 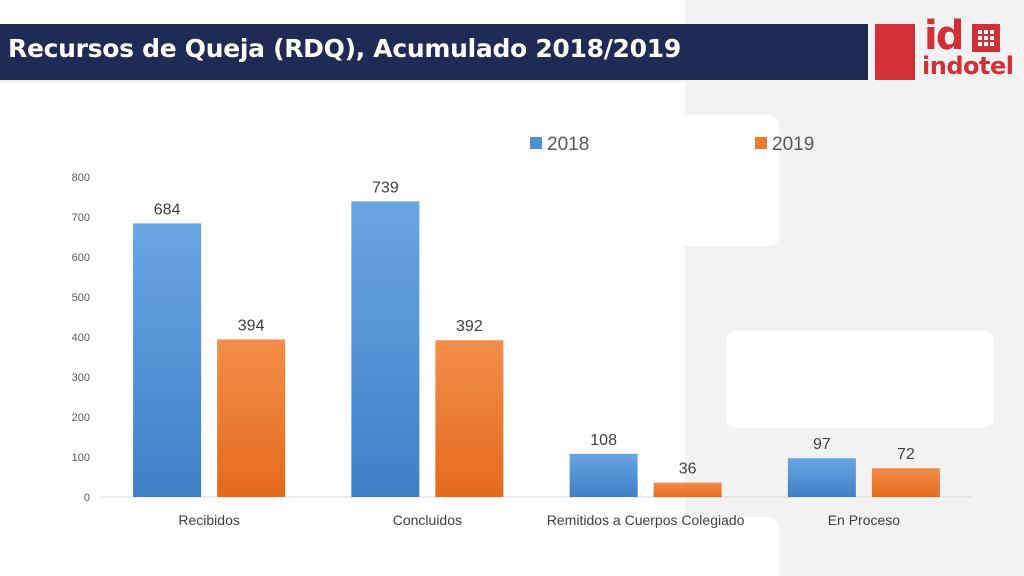 What do you see at coordinates (81, 378) in the screenshot?
I see `y-tick-label: 300` at bounding box center [81, 378].